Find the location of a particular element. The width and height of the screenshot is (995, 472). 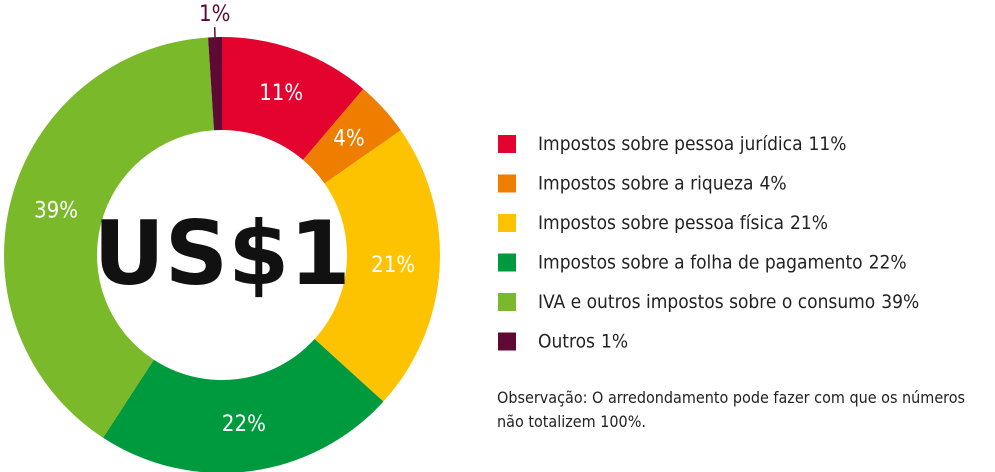

center-label: US$1 is located at coordinates (221, 253).